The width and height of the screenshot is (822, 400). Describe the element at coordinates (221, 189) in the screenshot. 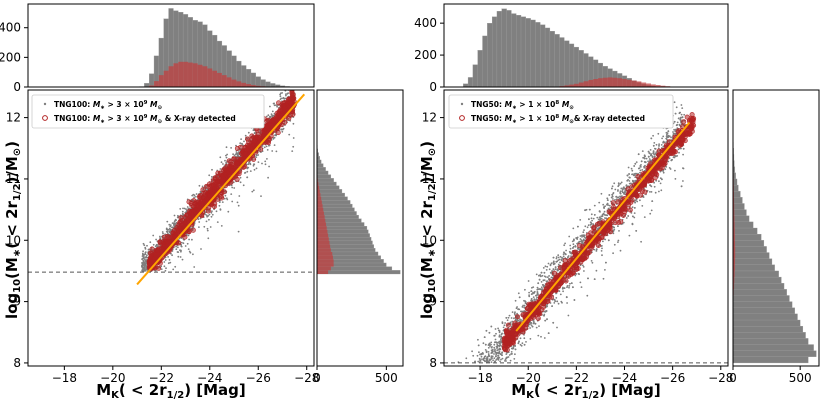

I see `fit-line` at that location.